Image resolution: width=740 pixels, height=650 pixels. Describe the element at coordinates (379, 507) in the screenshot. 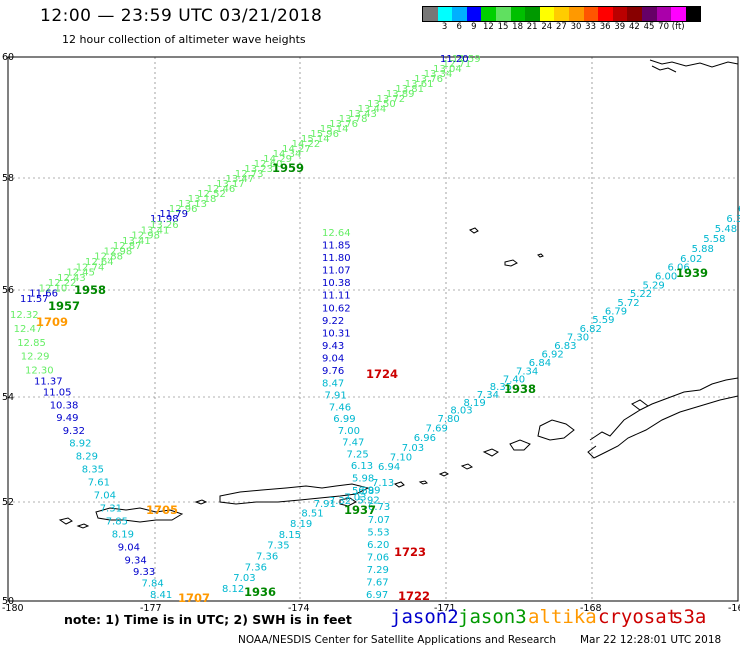

I see `wave-height-value: 6.73` at that location.